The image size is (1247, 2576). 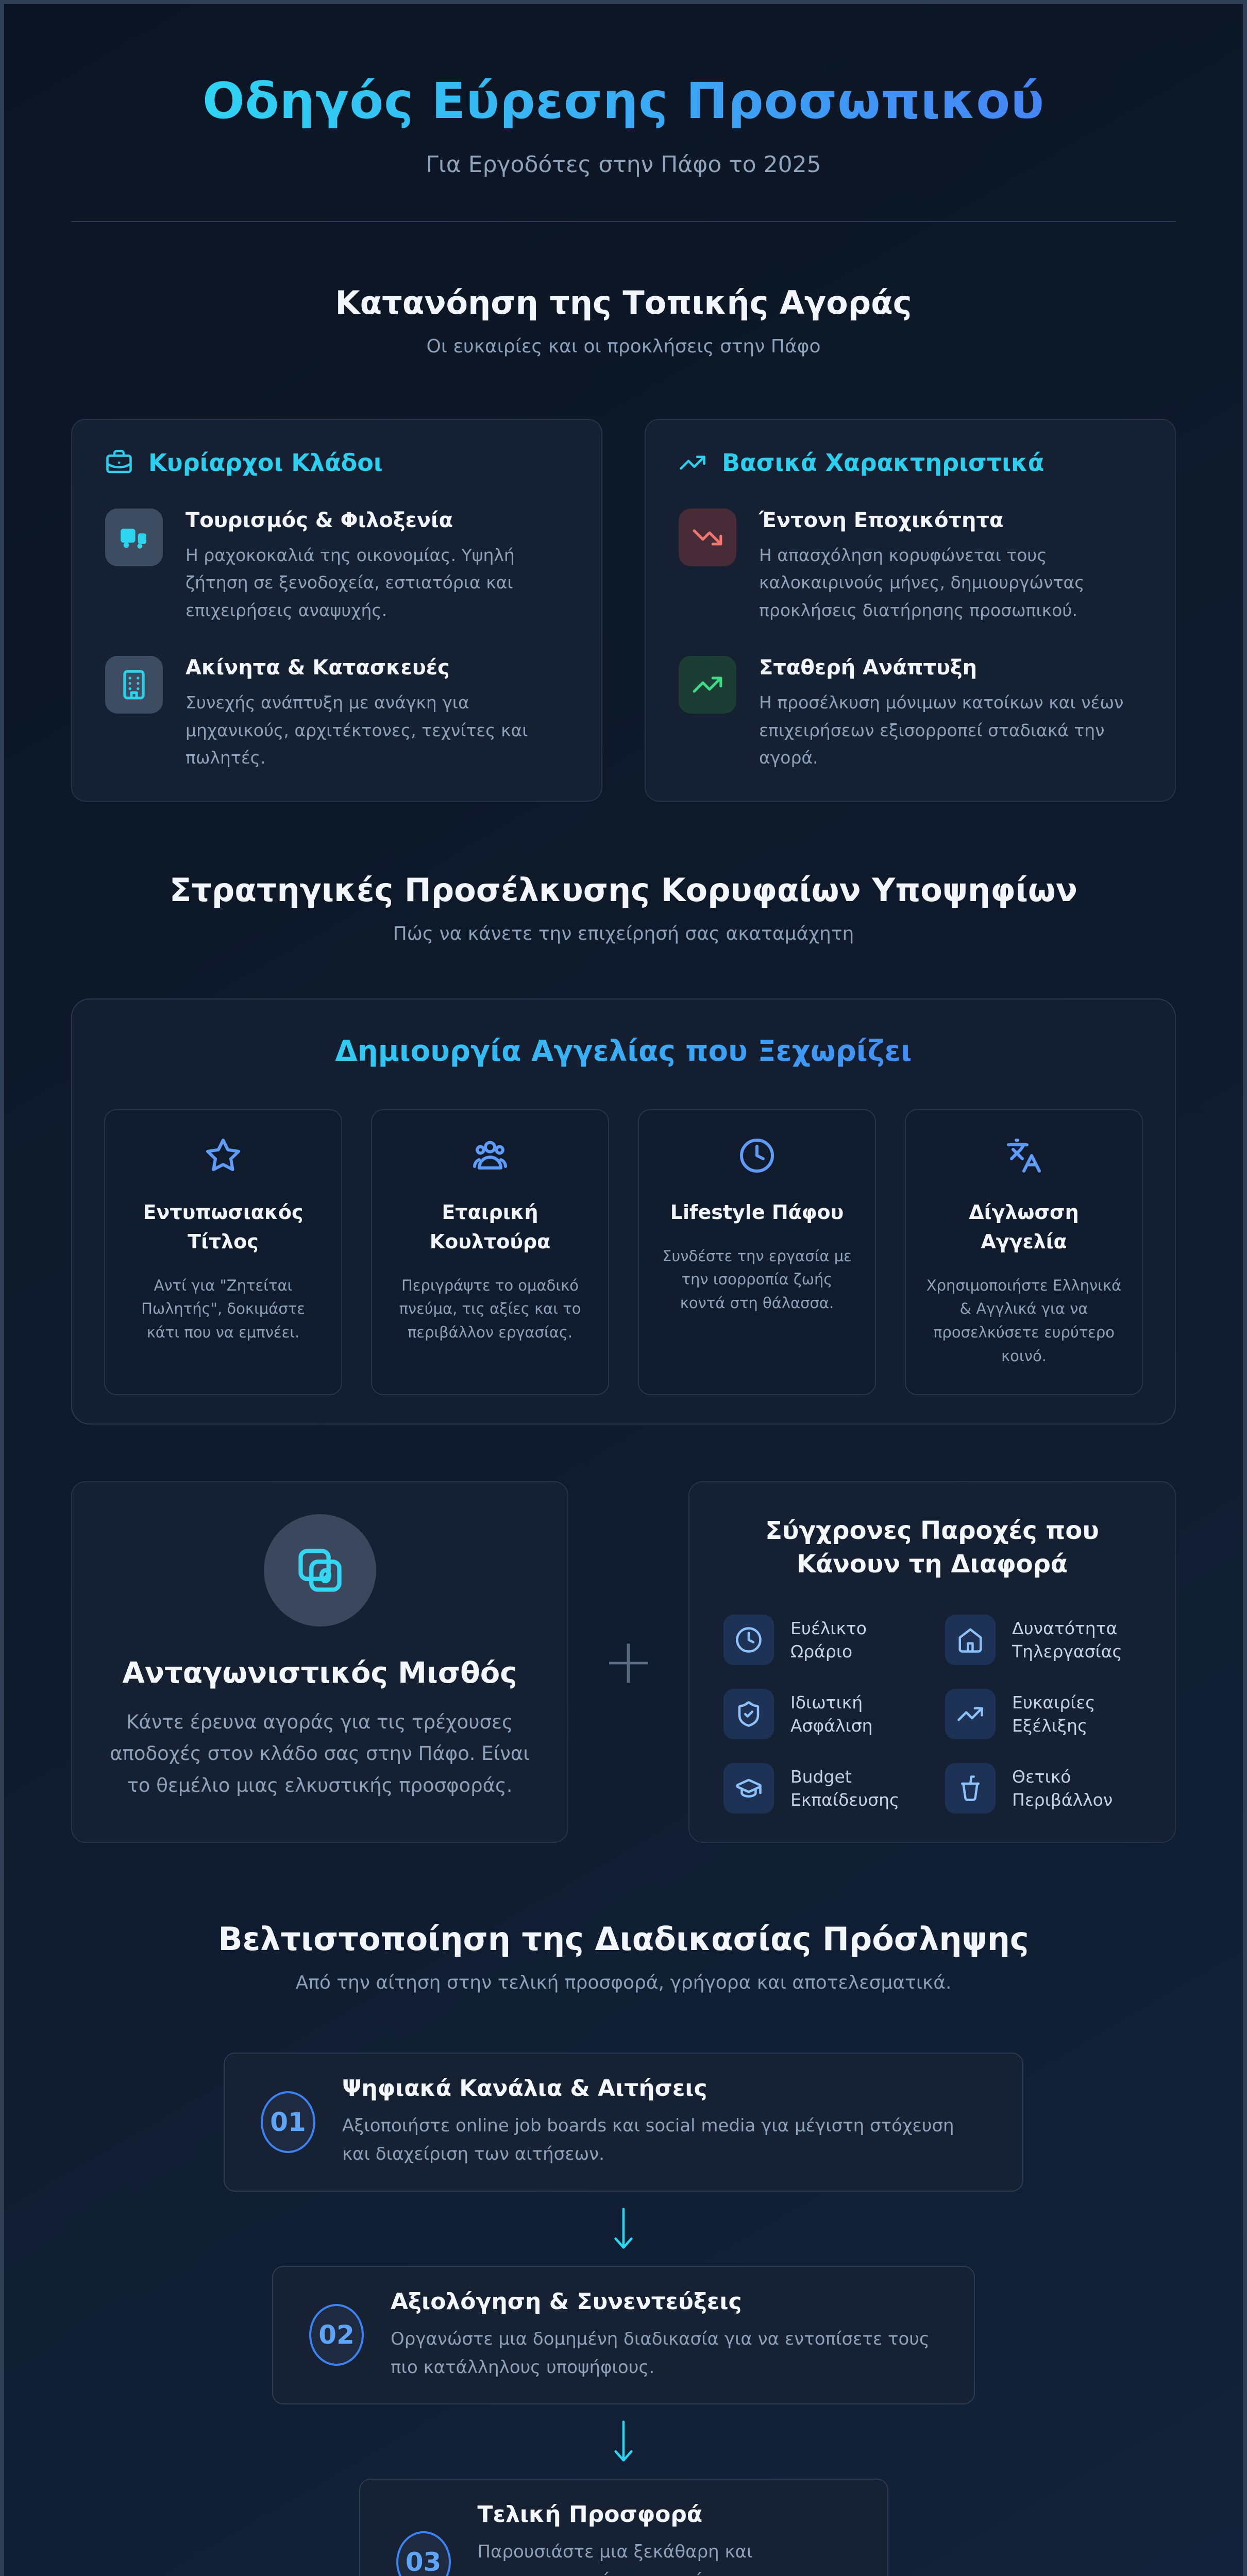 What do you see at coordinates (970, 1788) in the screenshot?
I see `cup-soda-icon` at bounding box center [970, 1788].